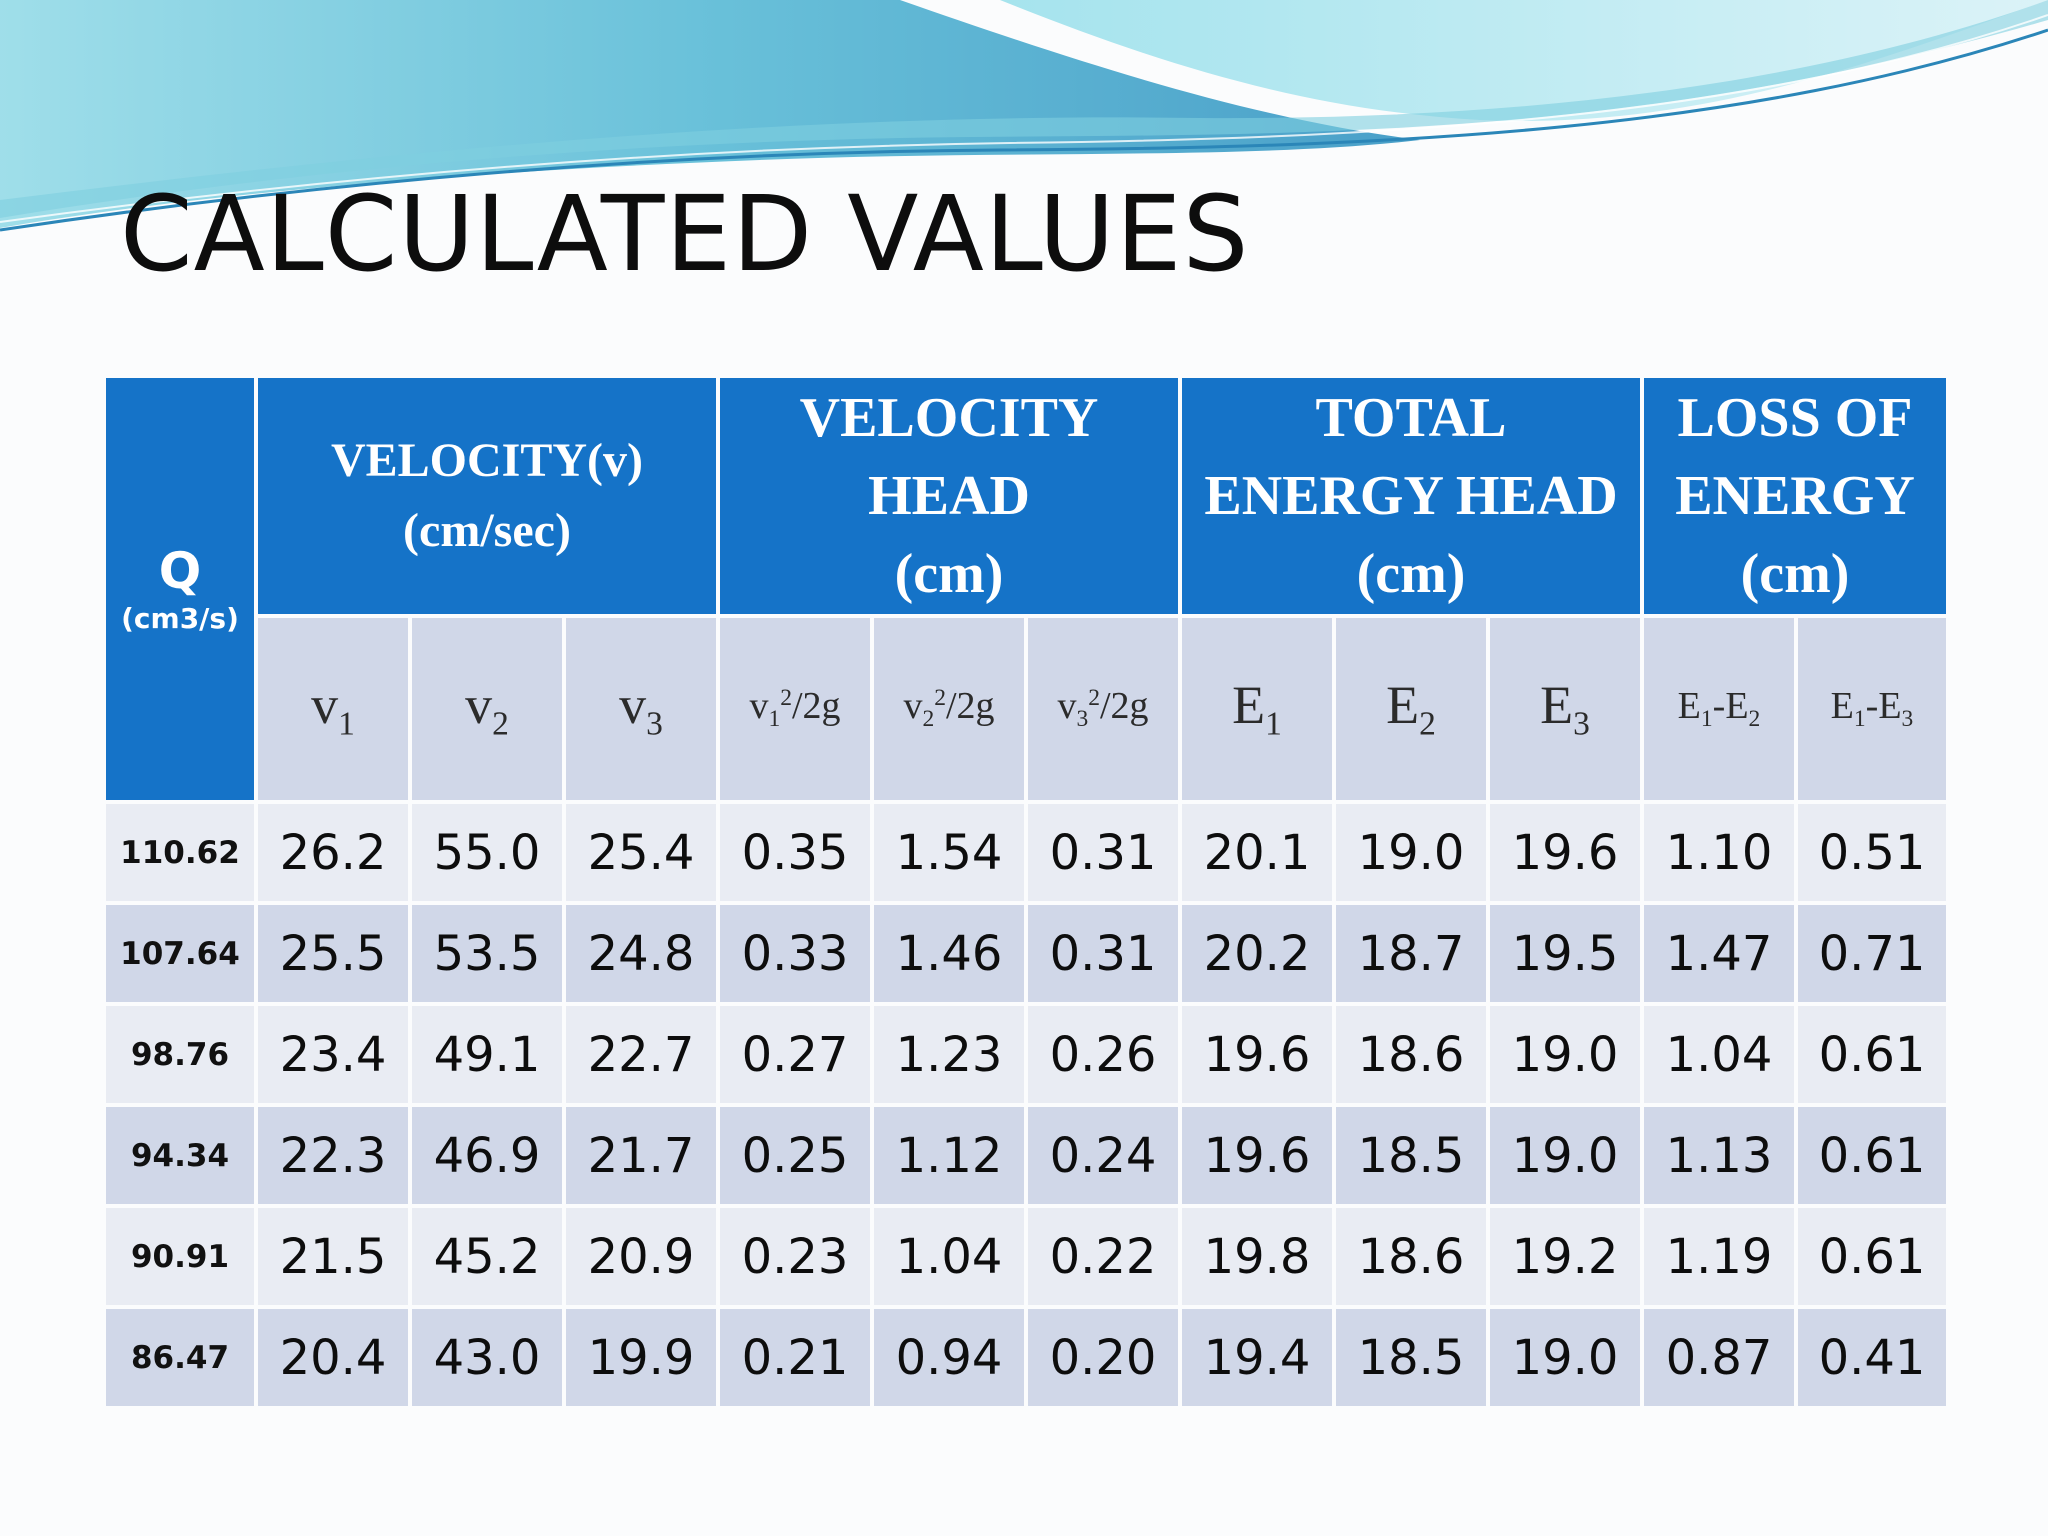 This screenshot has width=2048, height=1536. I want to click on q-value-cell: 98.76, so click(180, 1054).